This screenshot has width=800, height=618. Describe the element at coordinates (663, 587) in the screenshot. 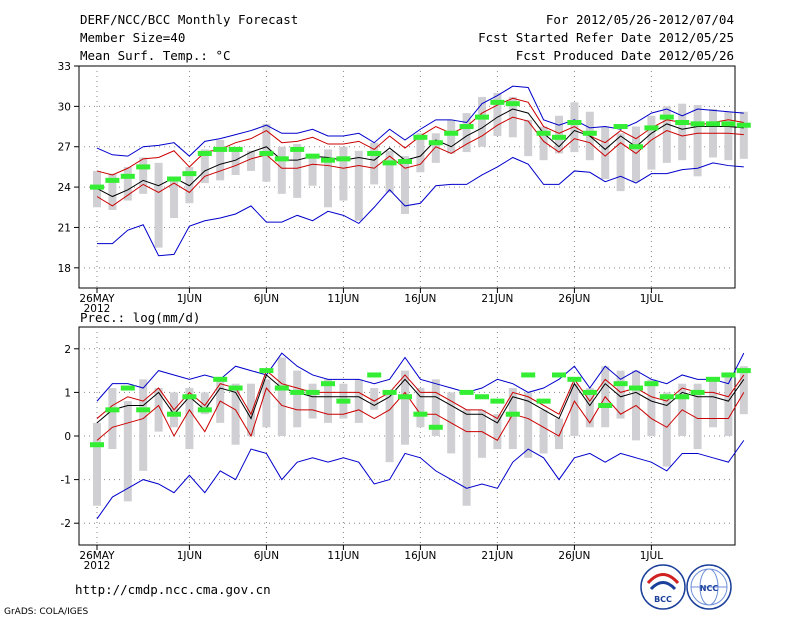

I see `bcc-logo: BCC` at that location.